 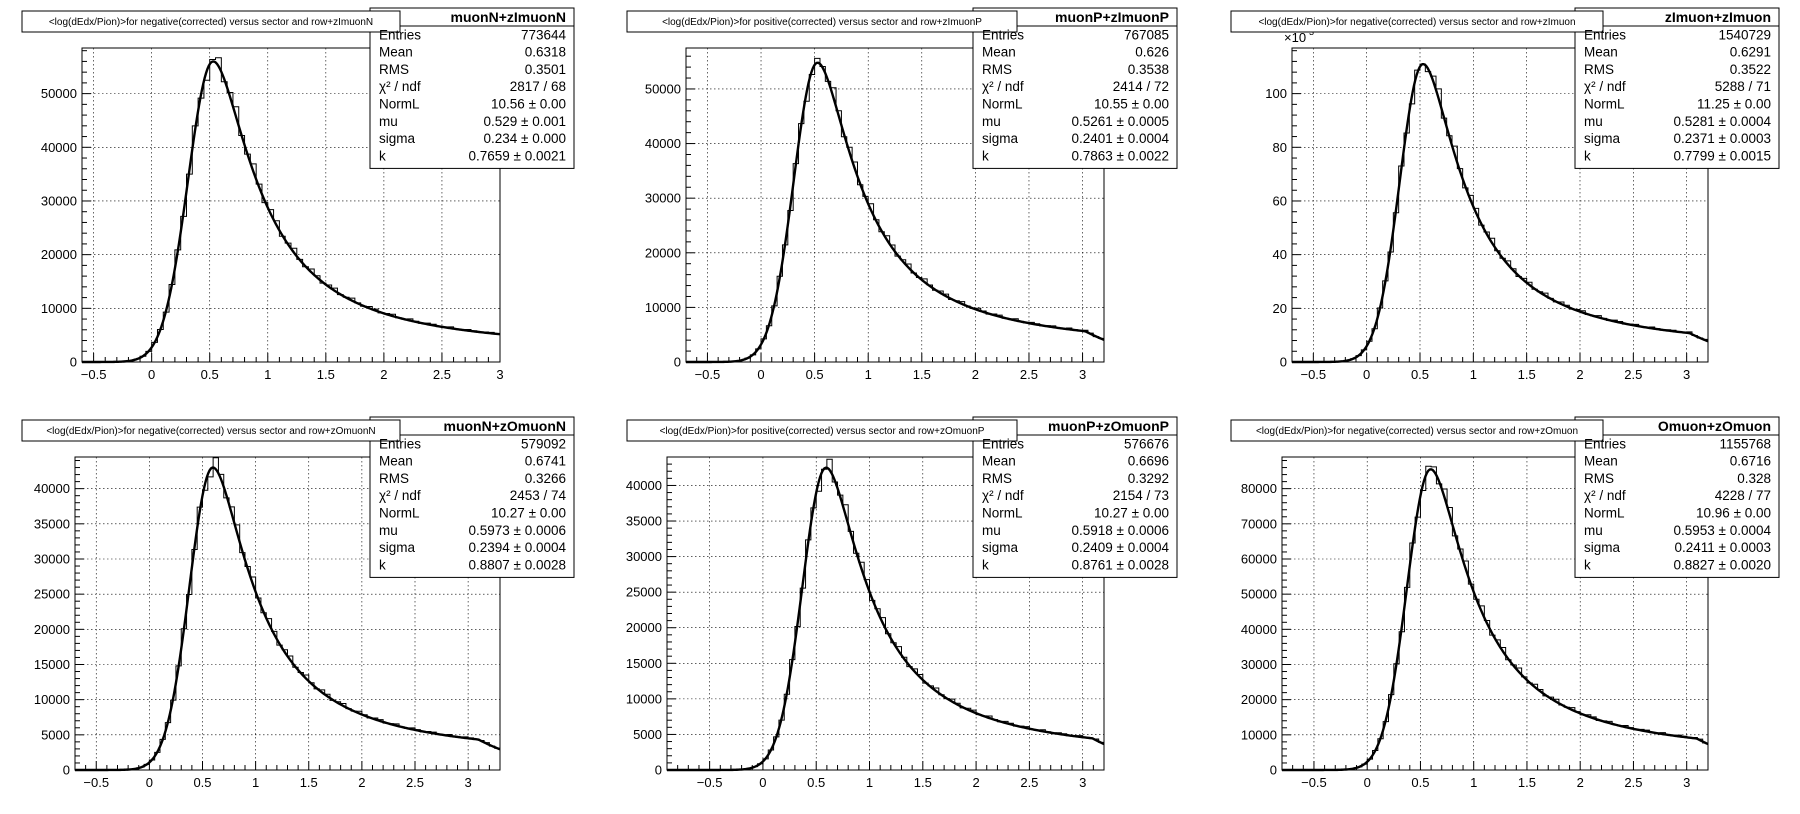 What do you see at coordinates (1280, 200) in the screenshot?
I see `y-tick-label: 60` at bounding box center [1280, 200].